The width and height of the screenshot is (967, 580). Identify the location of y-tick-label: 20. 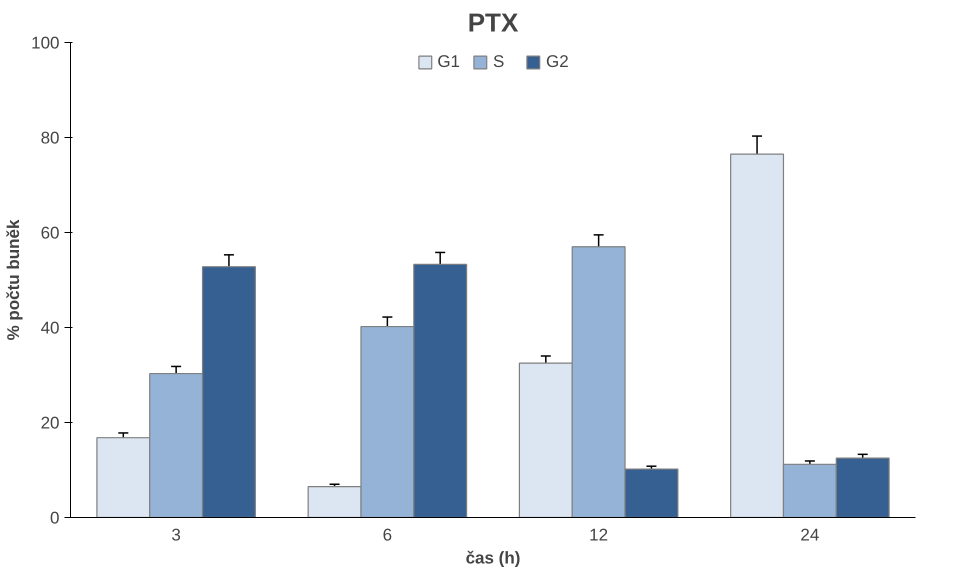
(50, 423).